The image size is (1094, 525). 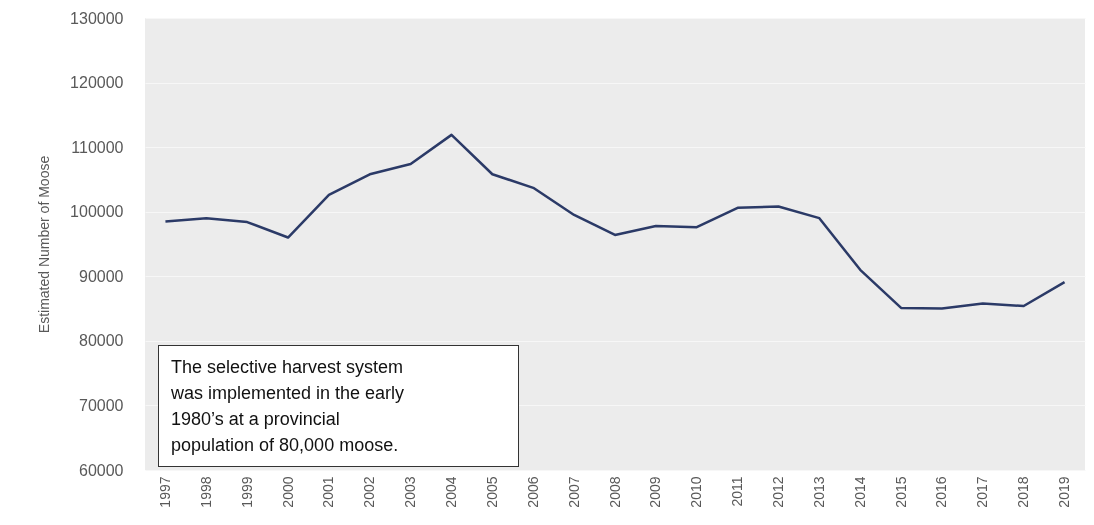 What do you see at coordinates (97, 147) in the screenshot?
I see `y-tick-label: 110000` at bounding box center [97, 147].